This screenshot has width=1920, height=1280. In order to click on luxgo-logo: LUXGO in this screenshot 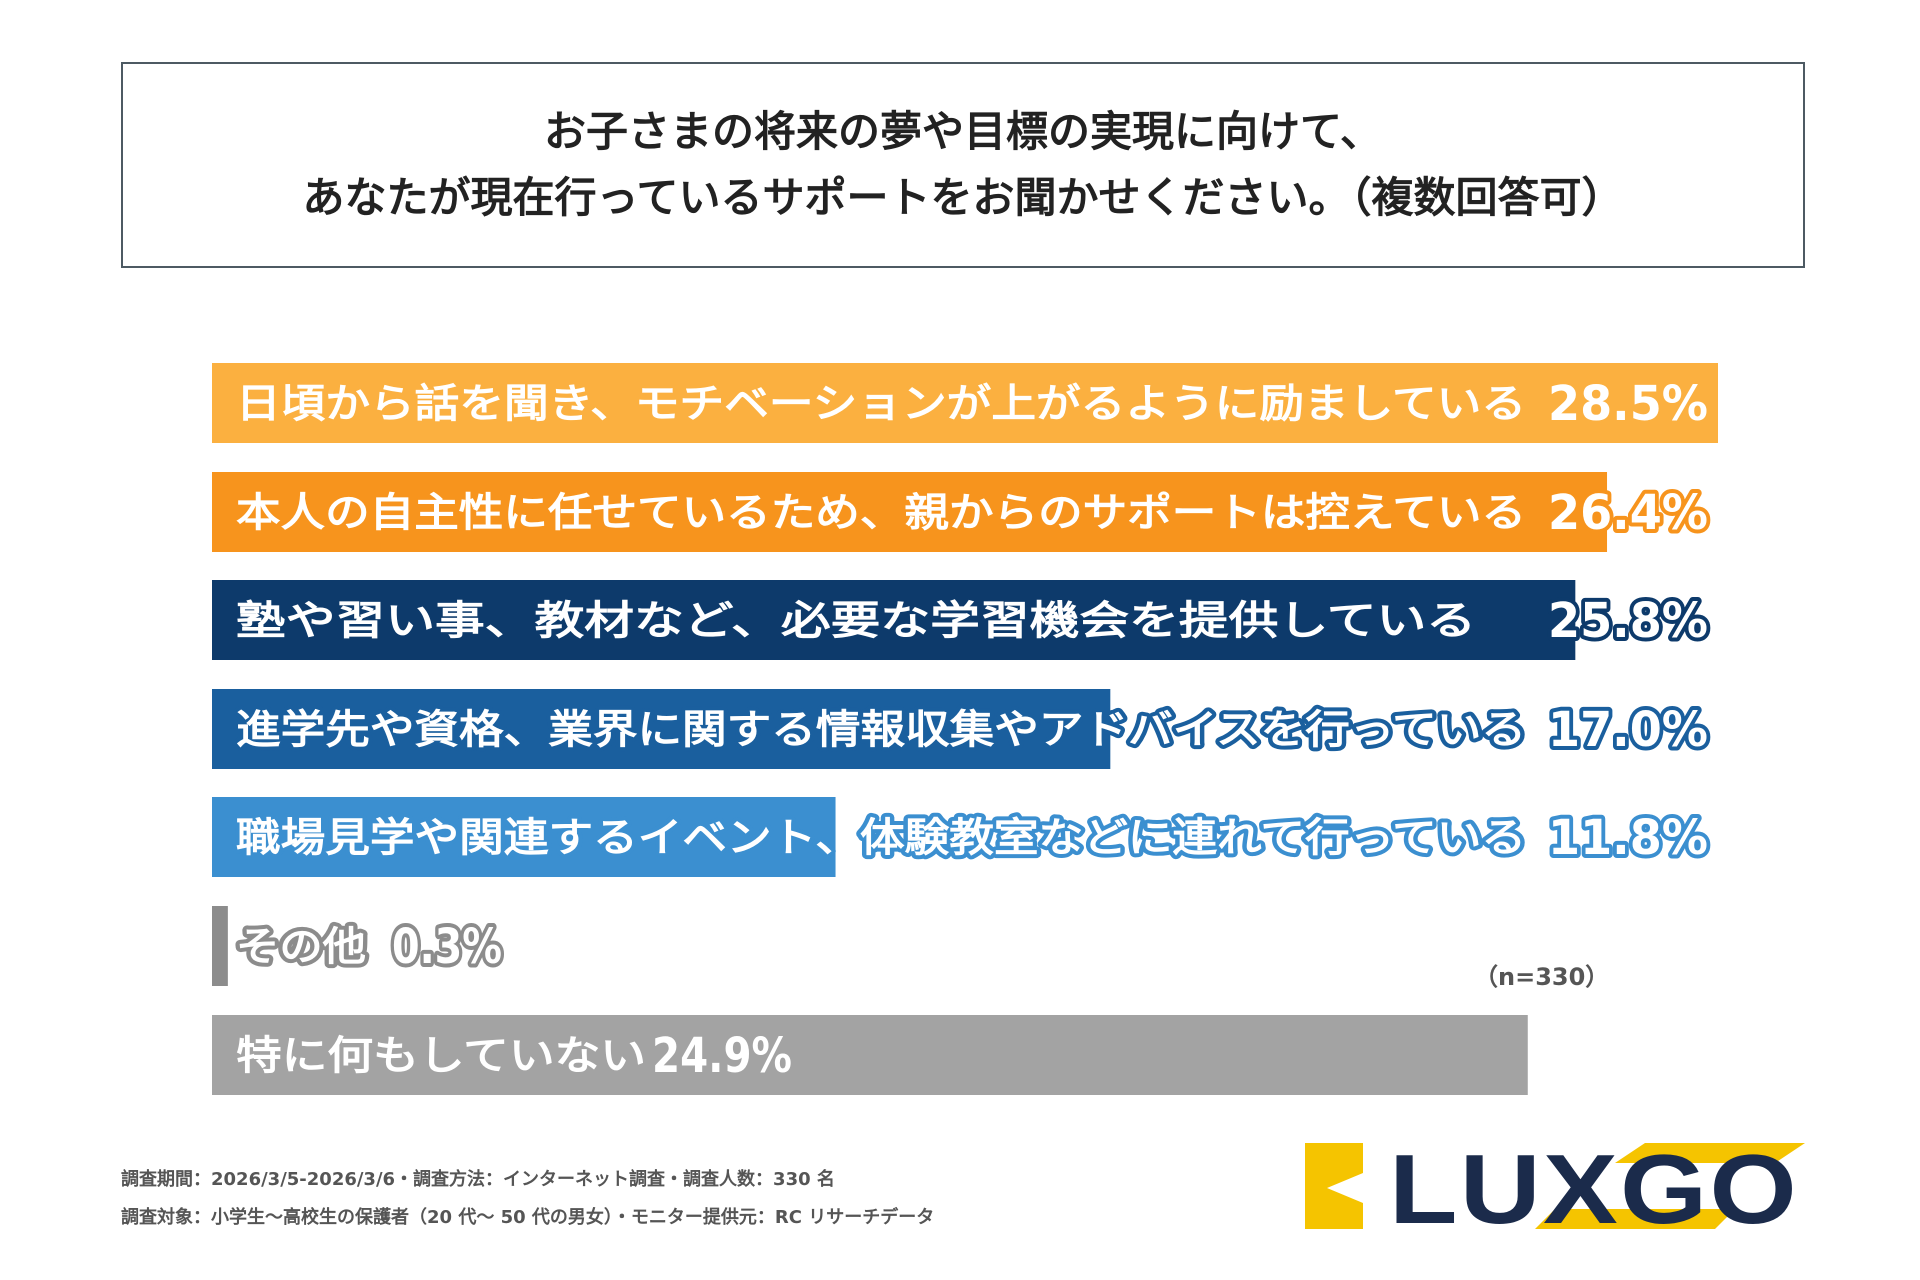, I will do `click(1555, 1186)`.